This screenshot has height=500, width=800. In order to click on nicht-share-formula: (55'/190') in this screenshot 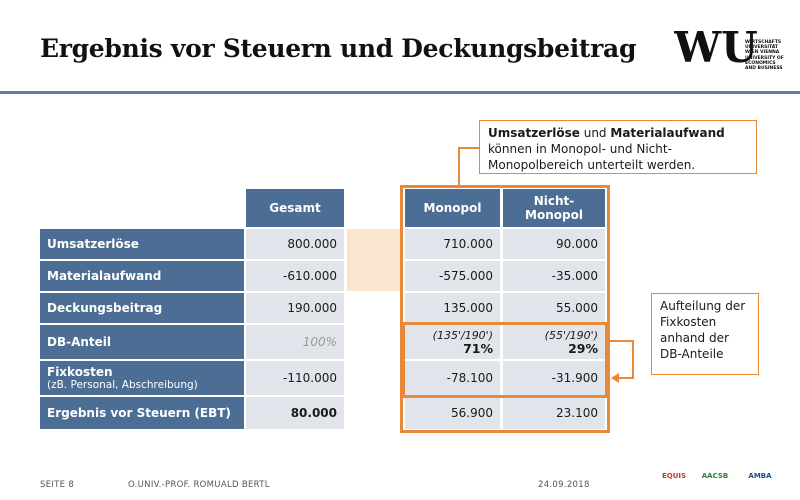, I will do `click(571, 335)`.